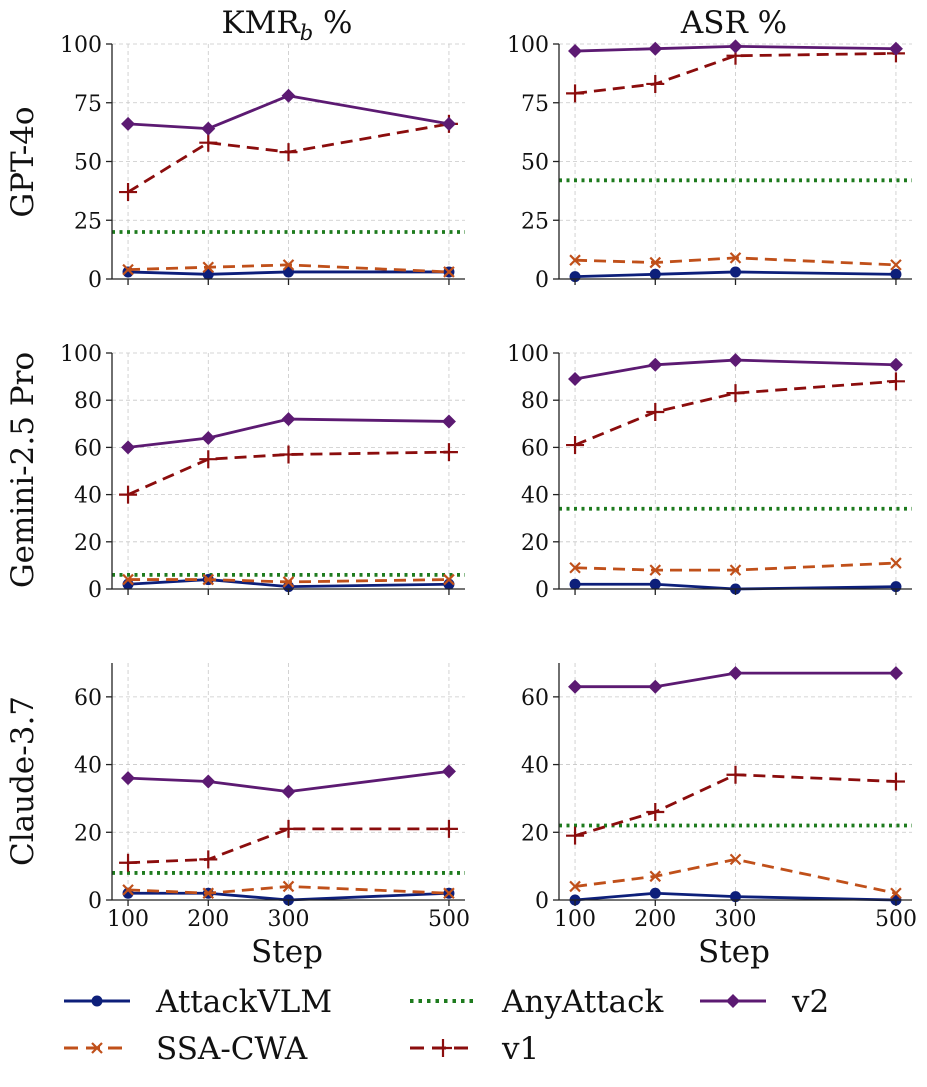  What do you see at coordinates (286, 25) in the screenshot?
I see `column-title-kmr: KMRb %` at bounding box center [286, 25].